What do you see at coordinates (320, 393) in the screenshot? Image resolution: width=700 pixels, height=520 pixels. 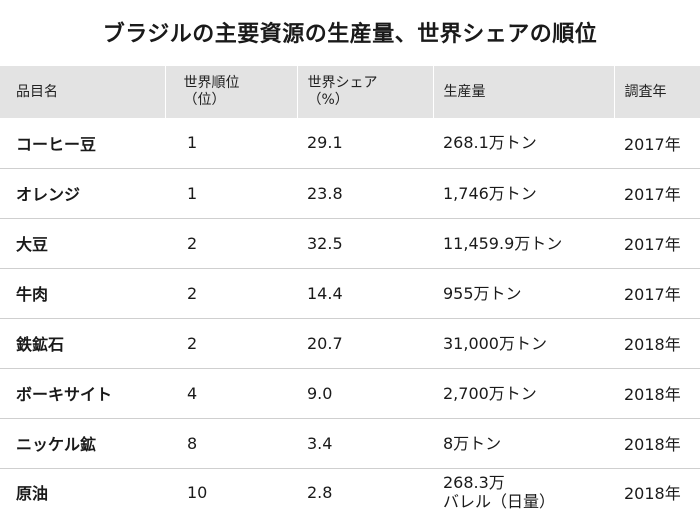 I see `row-share: 9.0` at bounding box center [320, 393].